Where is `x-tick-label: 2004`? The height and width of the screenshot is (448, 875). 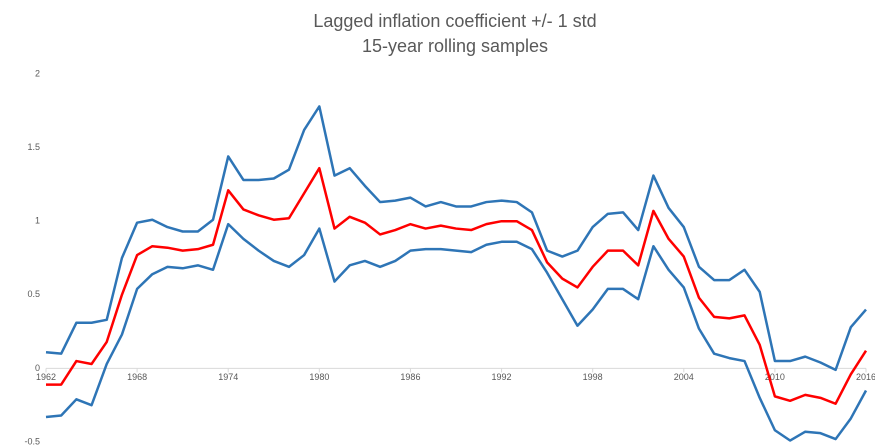 x-tick-label: 2004 is located at coordinates (684, 377).